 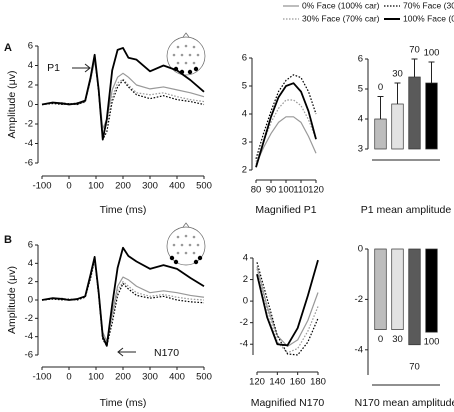 I want to click on x-axis-title: N170 mean amplitude, so click(x=404, y=403).